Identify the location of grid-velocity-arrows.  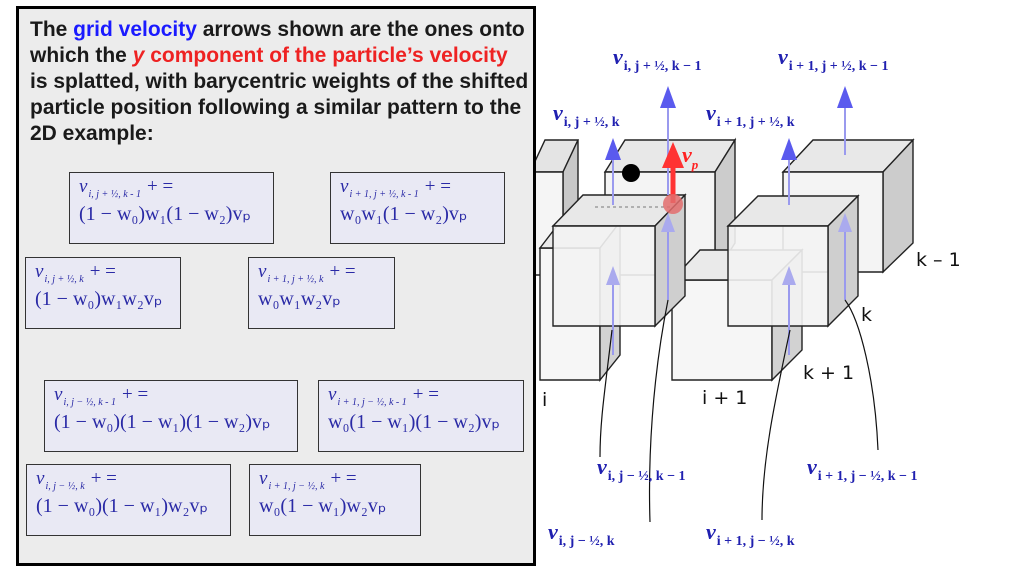
(729, 231).